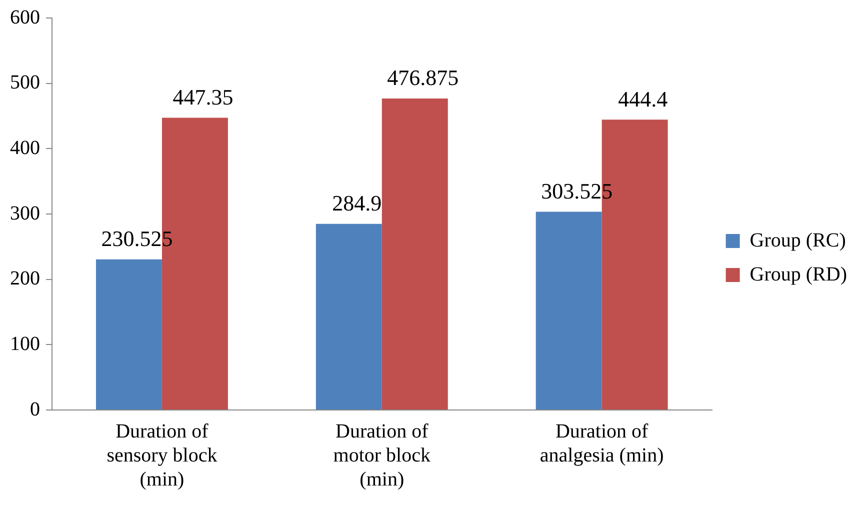  What do you see at coordinates (25, 343) in the screenshot?
I see `y-tick-label: 100` at bounding box center [25, 343].